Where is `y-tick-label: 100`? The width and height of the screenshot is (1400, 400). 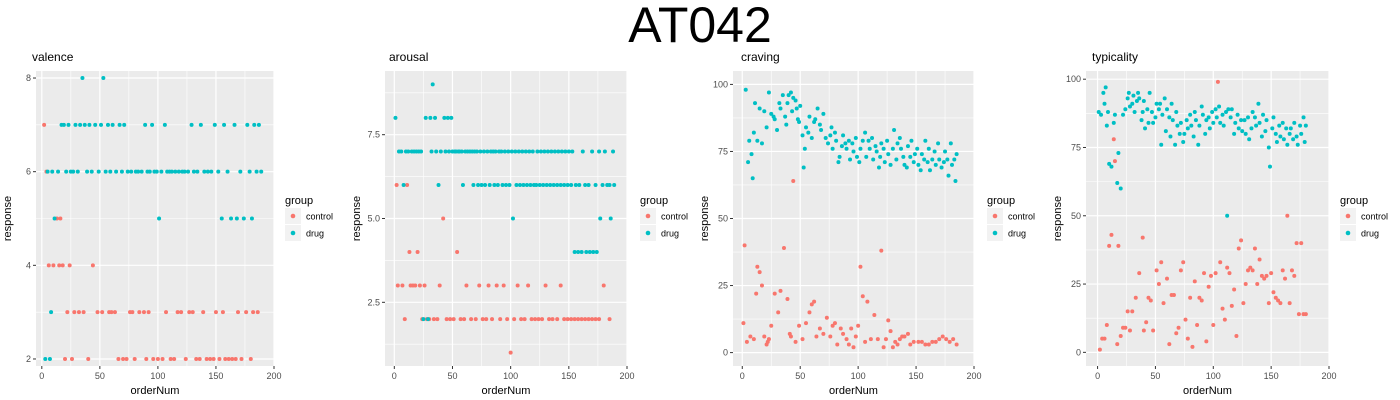 y-tick-label: 100 is located at coordinates (720, 84).